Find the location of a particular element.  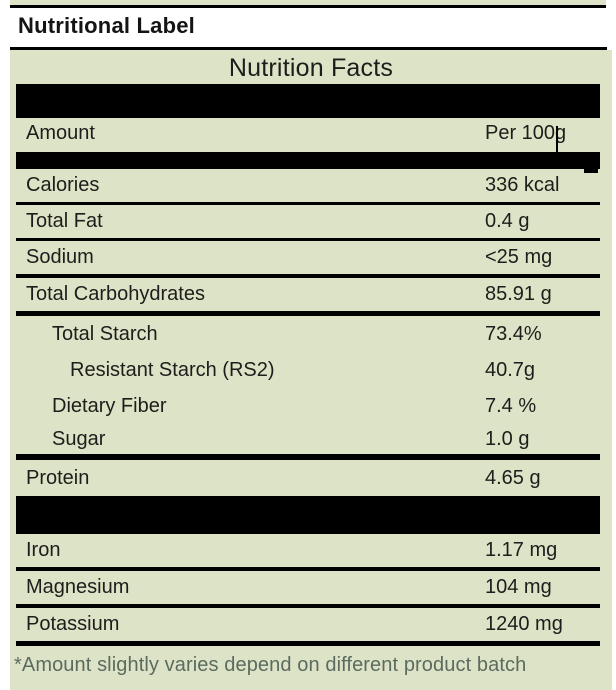

row-value: 73.4% is located at coordinates (513, 333).